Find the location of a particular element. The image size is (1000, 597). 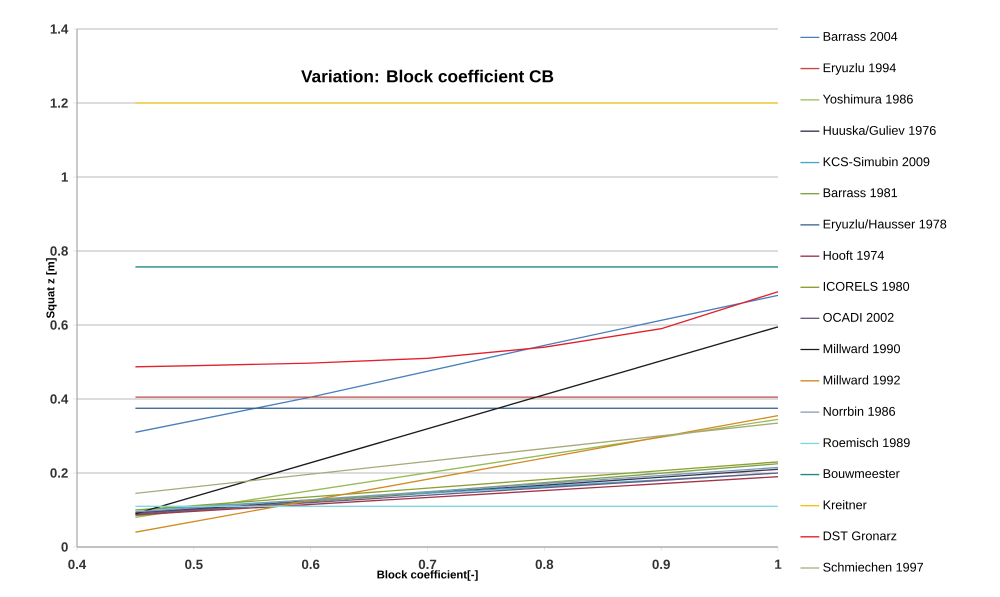

y-tick-label: 1 is located at coordinates (65, 177).